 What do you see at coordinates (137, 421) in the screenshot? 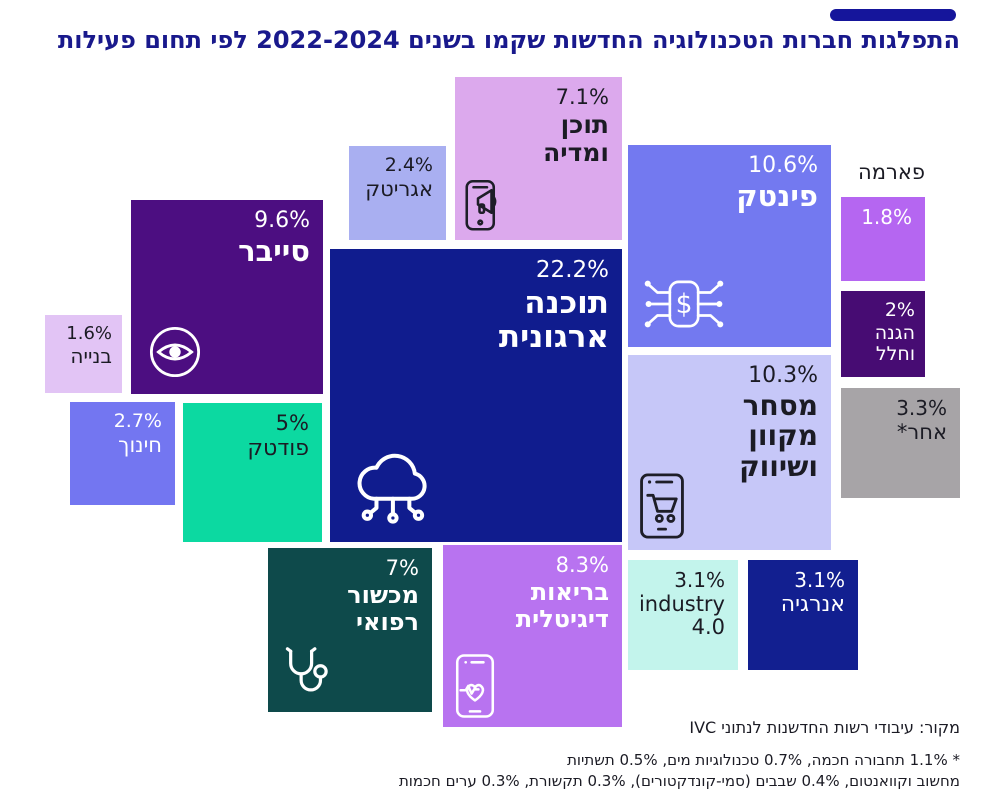
I see `tile-percent: 2.7%` at bounding box center [137, 421].